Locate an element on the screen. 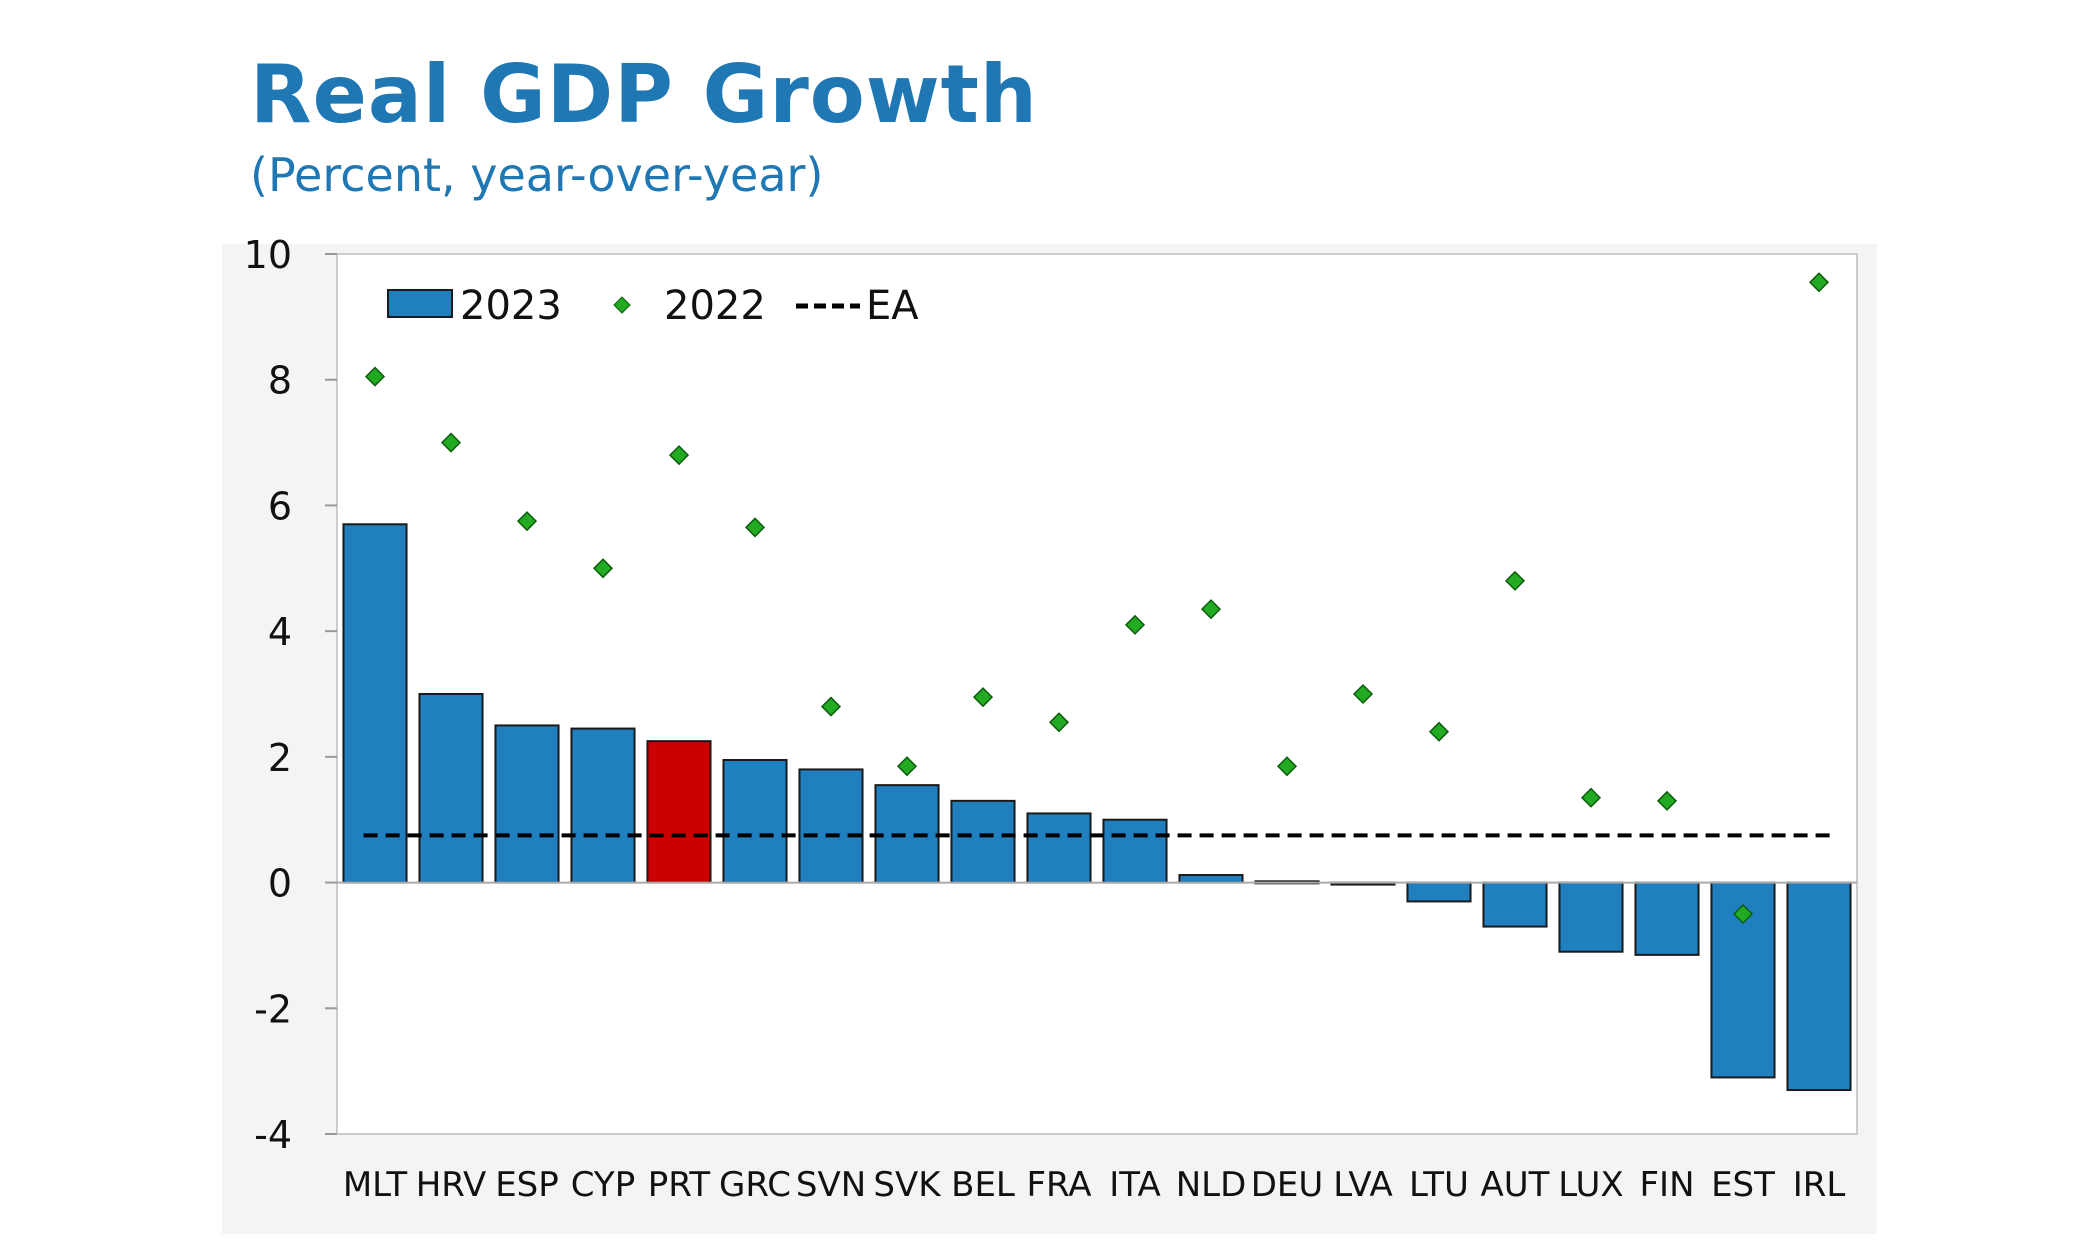 This screenshot has height=1250, width=2083. y-tick-label: 4 is located at coordinates (280, 632).